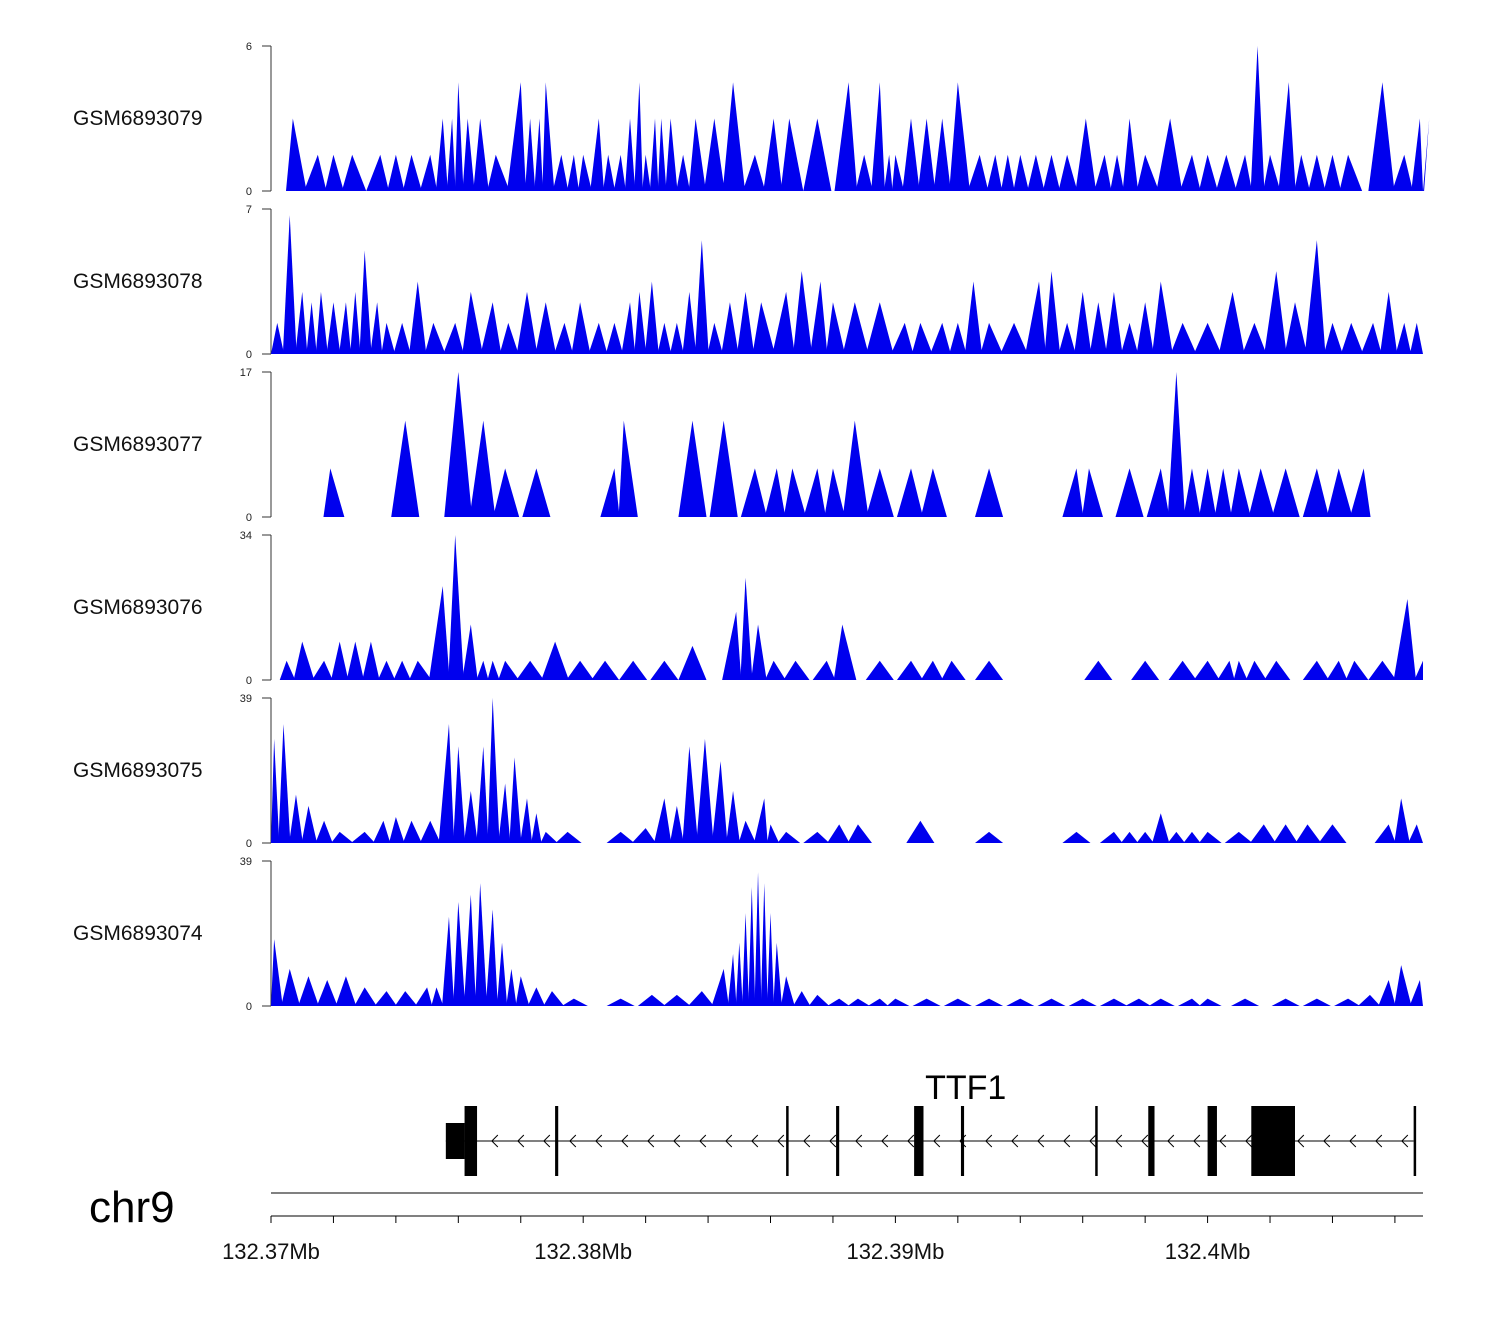 This screenshot has height=1320, width=1500. Describe the element at coordinates (249, 210) in the screenshot. I see `ymax-label: 7` at that location.